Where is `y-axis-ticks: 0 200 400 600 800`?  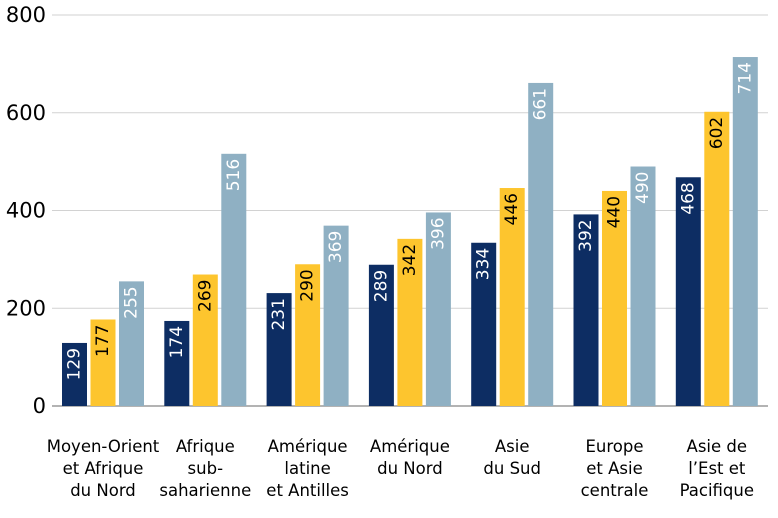
y-axis-ticks: 0 200 400 600 800 is located at coordinates (26, 210).